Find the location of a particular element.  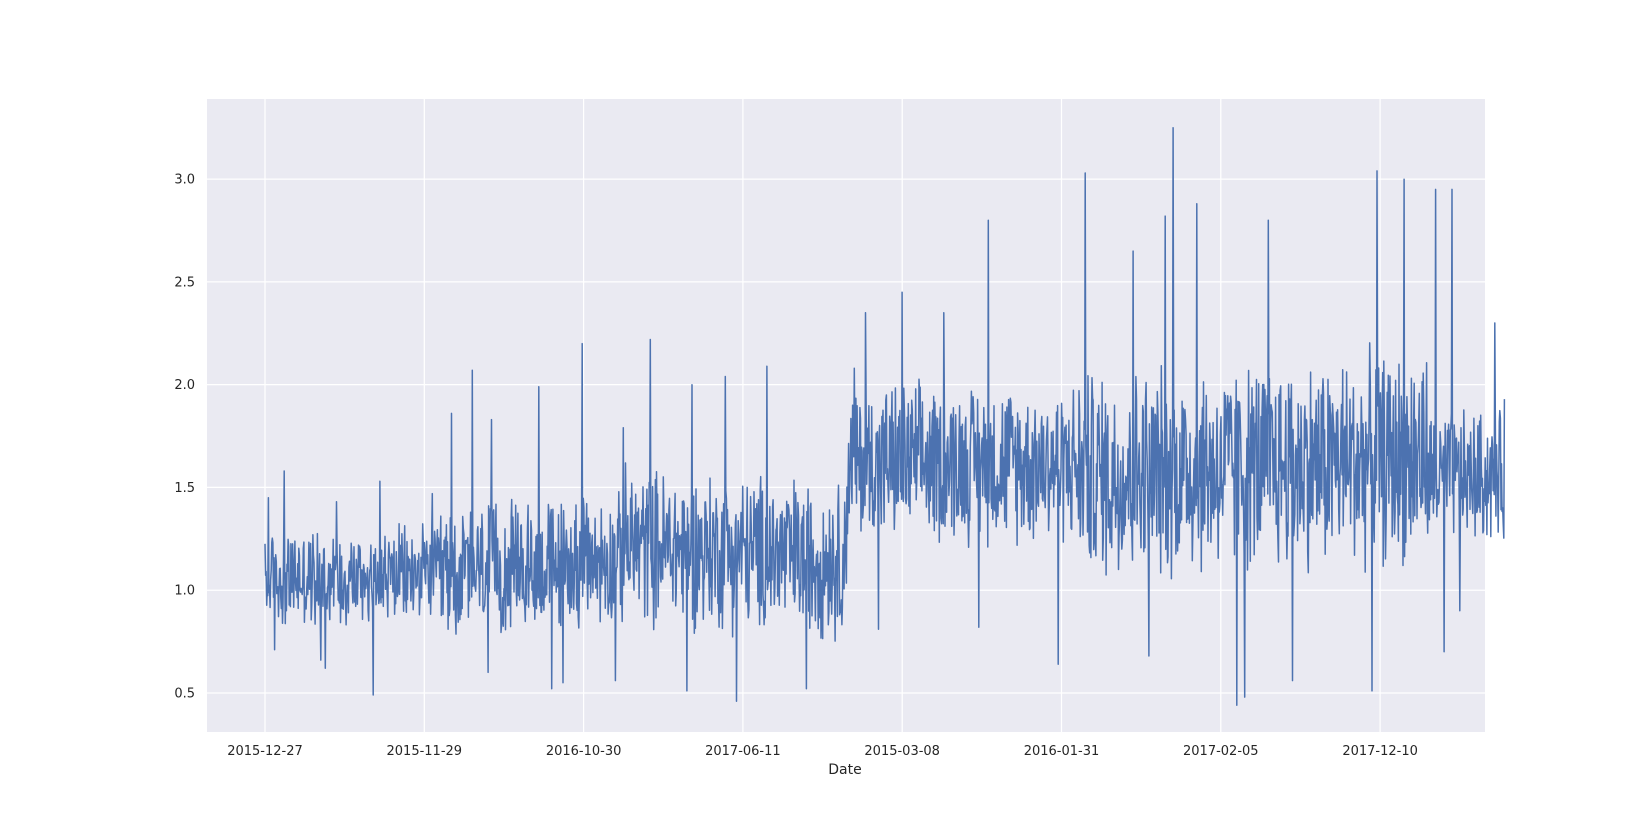

y-axis-ticks: 0.5 1.0 1.5 2.0 2.5 3.0 is located at coordinates (184, 437).